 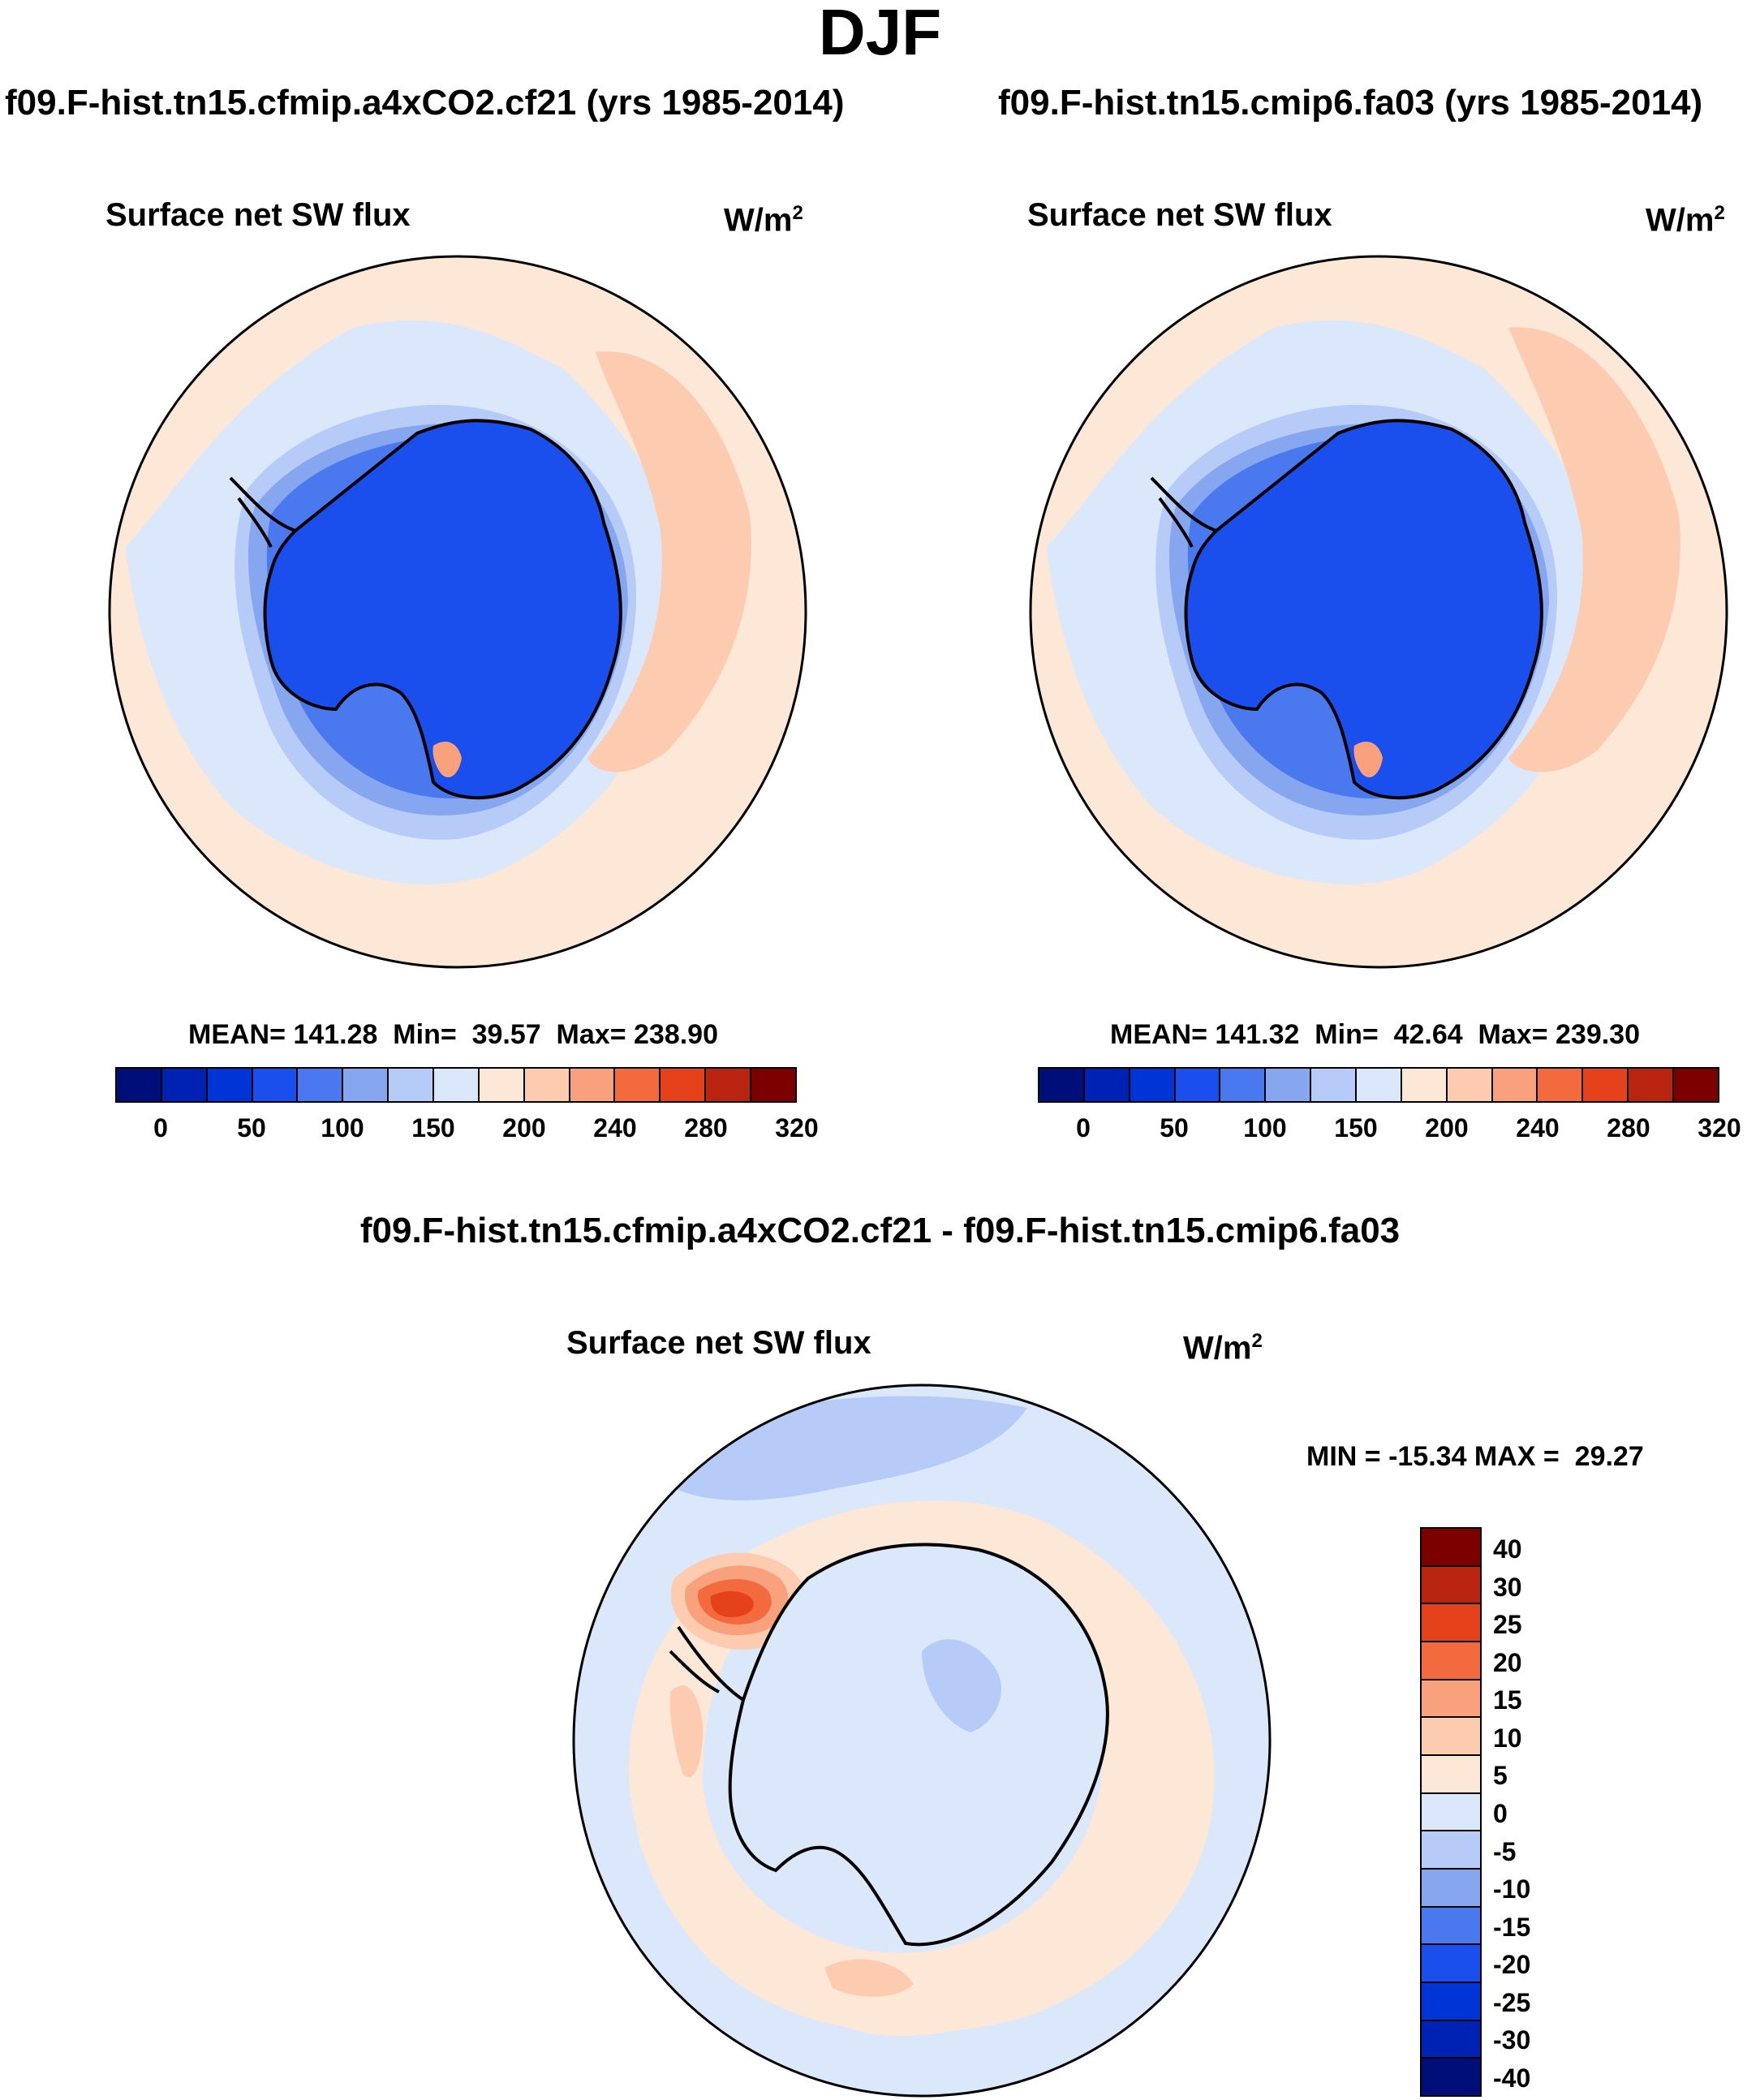 I want to click on diff-warm-streak-west, so click(x=686, y=1731).